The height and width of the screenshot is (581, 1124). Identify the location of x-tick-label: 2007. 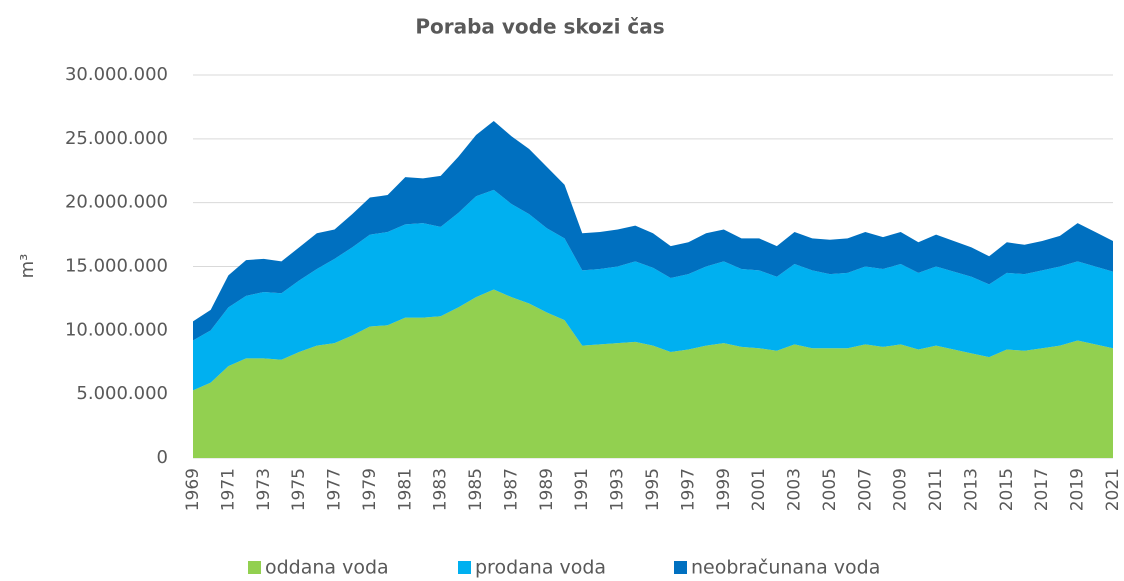
(865, 489).